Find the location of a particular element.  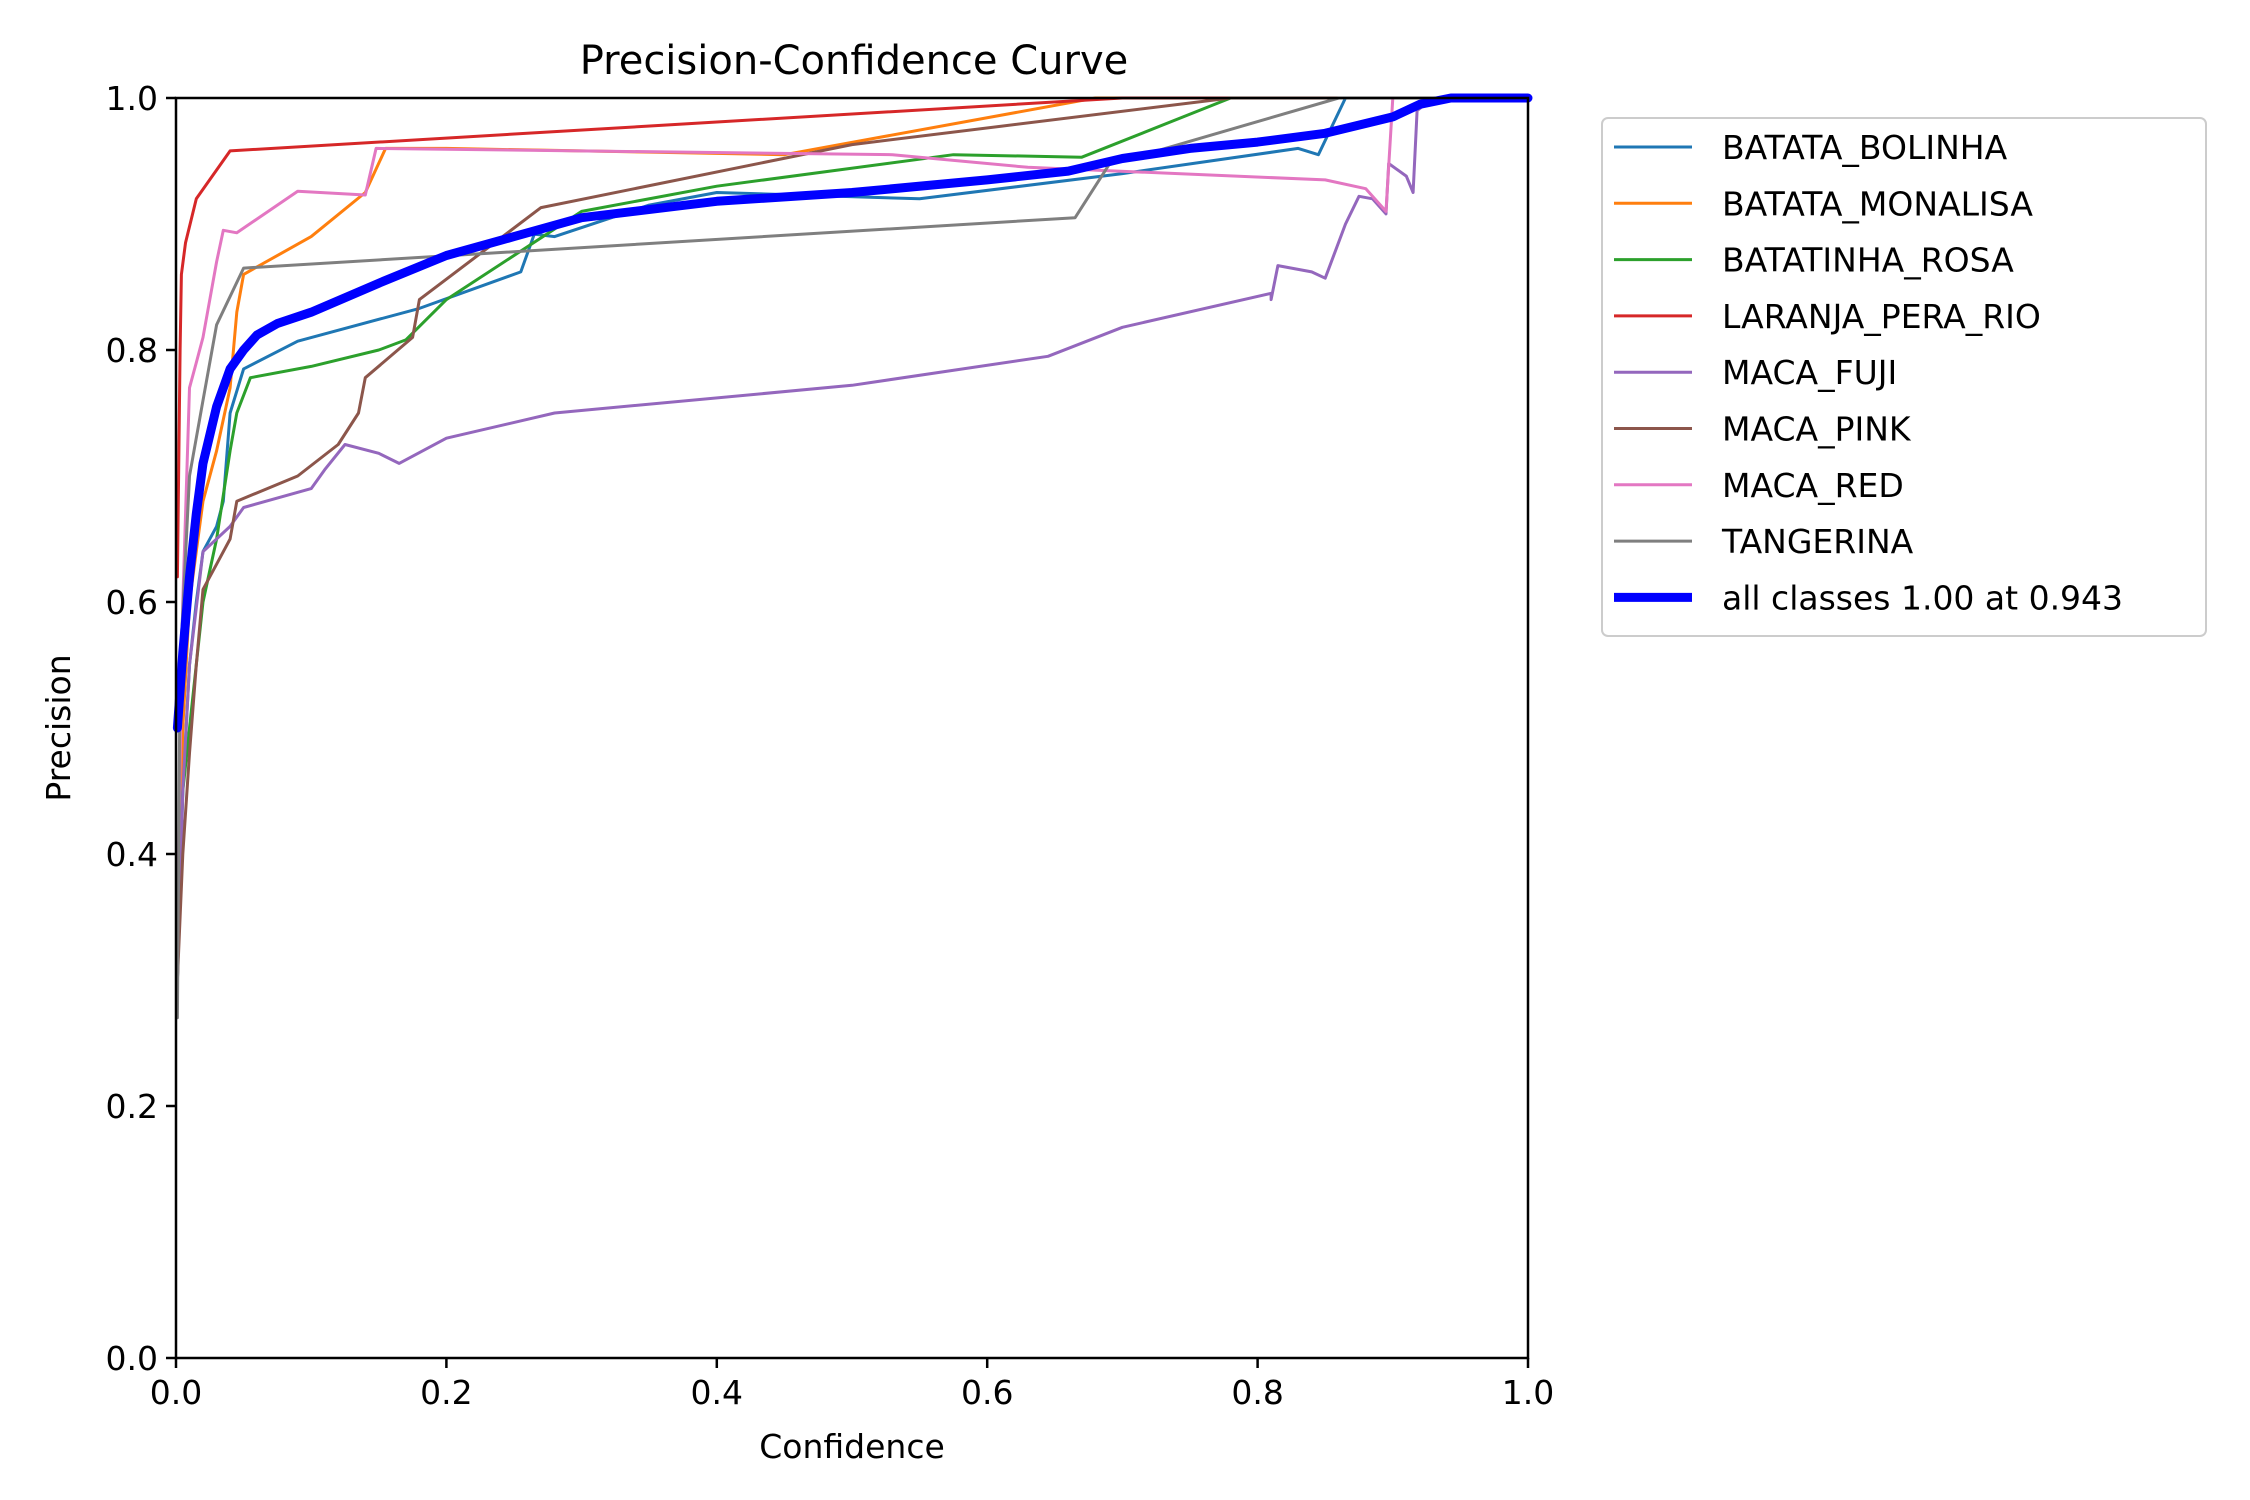

chart-title: Precision-Confidence Curve is located at coordinates (854, 61).